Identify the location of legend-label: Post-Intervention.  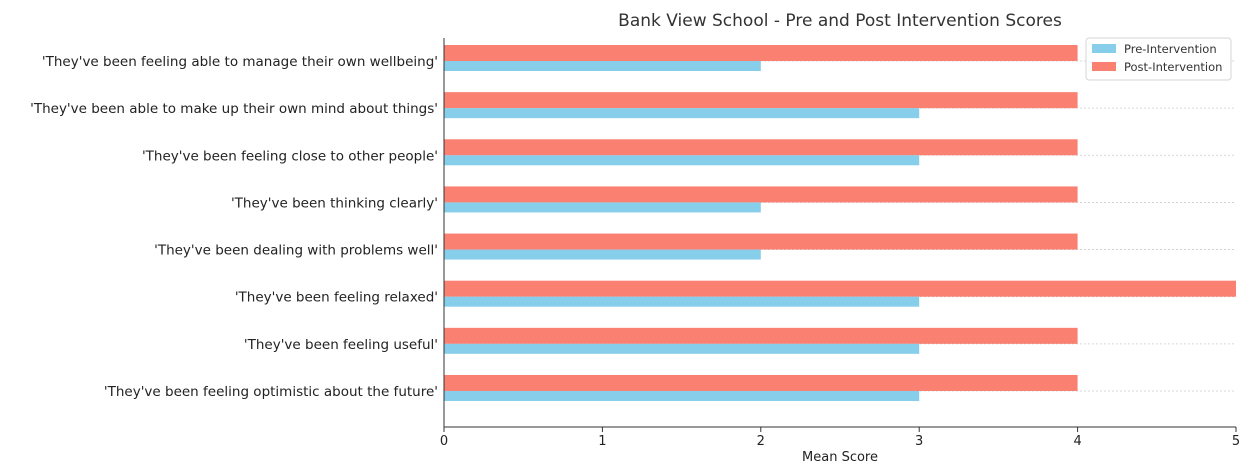
(1173, 67).